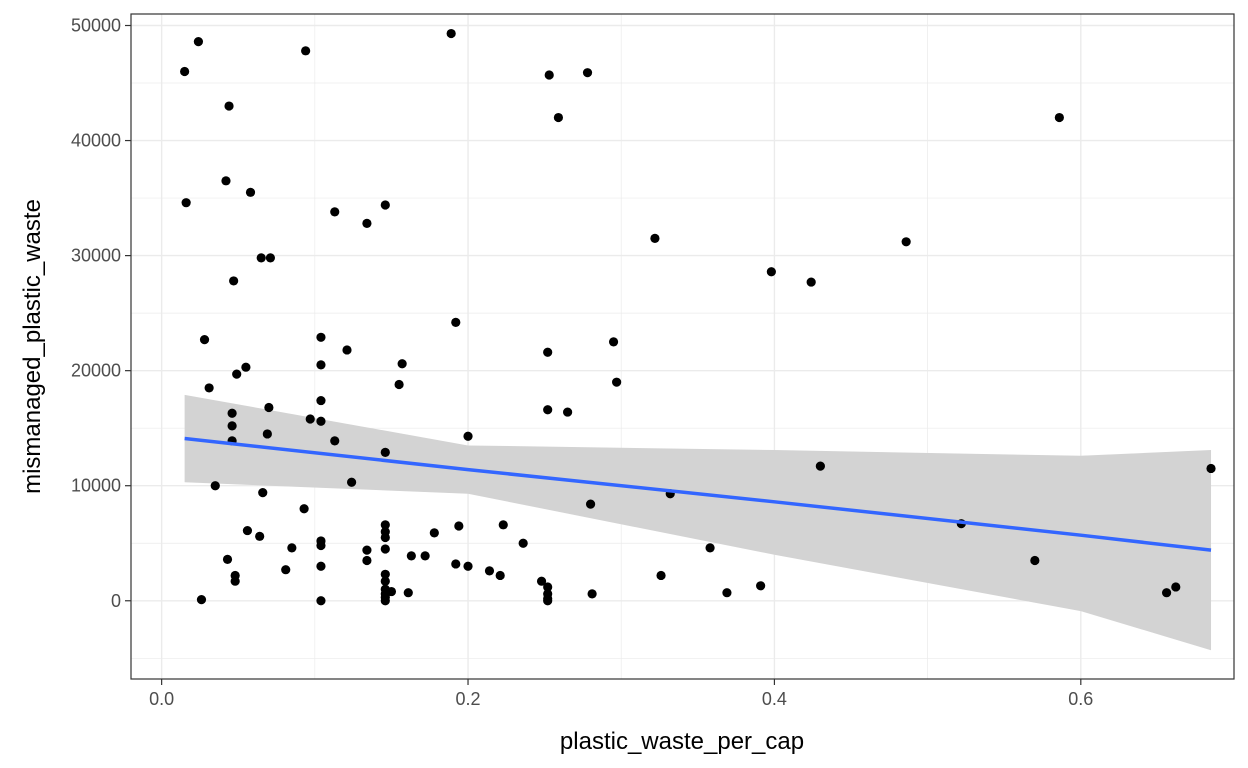  What do you see at coordinates (682, 741) in the screenshot?
I see `x-axis-title: plastic_waste_per_cap` at bounding box center [682, 741].